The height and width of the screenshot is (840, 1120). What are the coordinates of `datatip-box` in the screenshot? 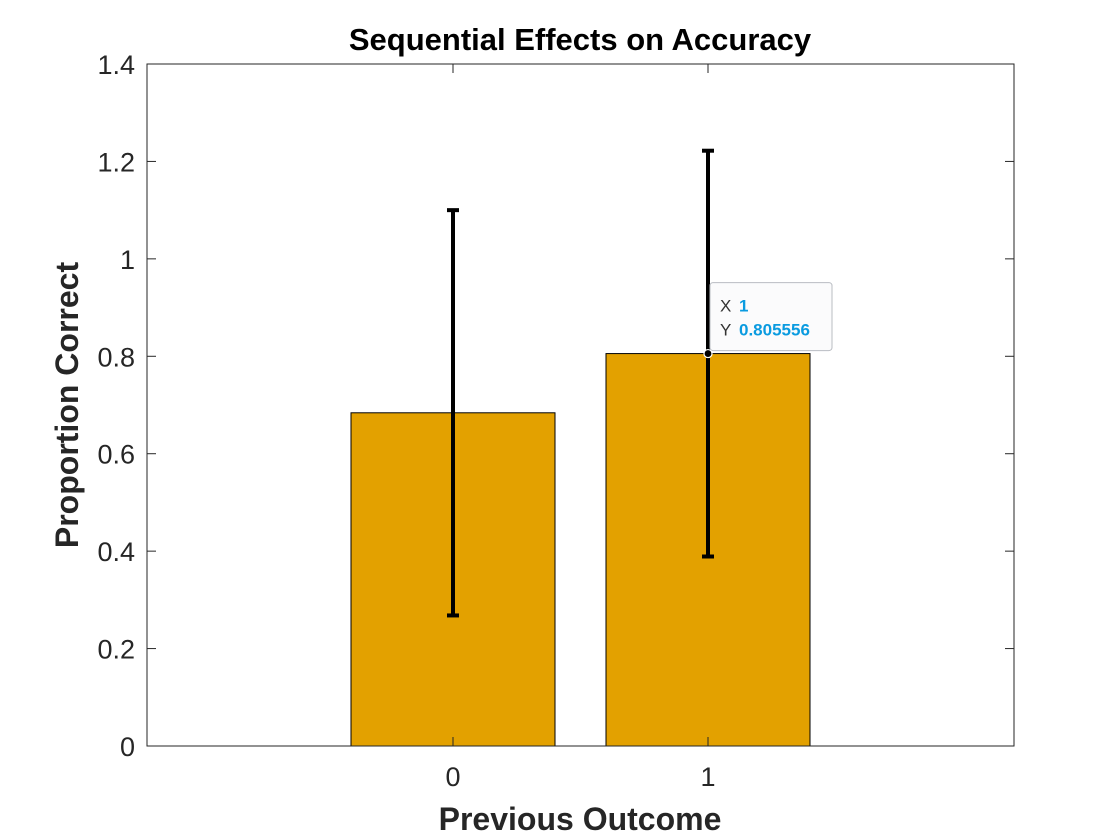 It's located at (771, 317).